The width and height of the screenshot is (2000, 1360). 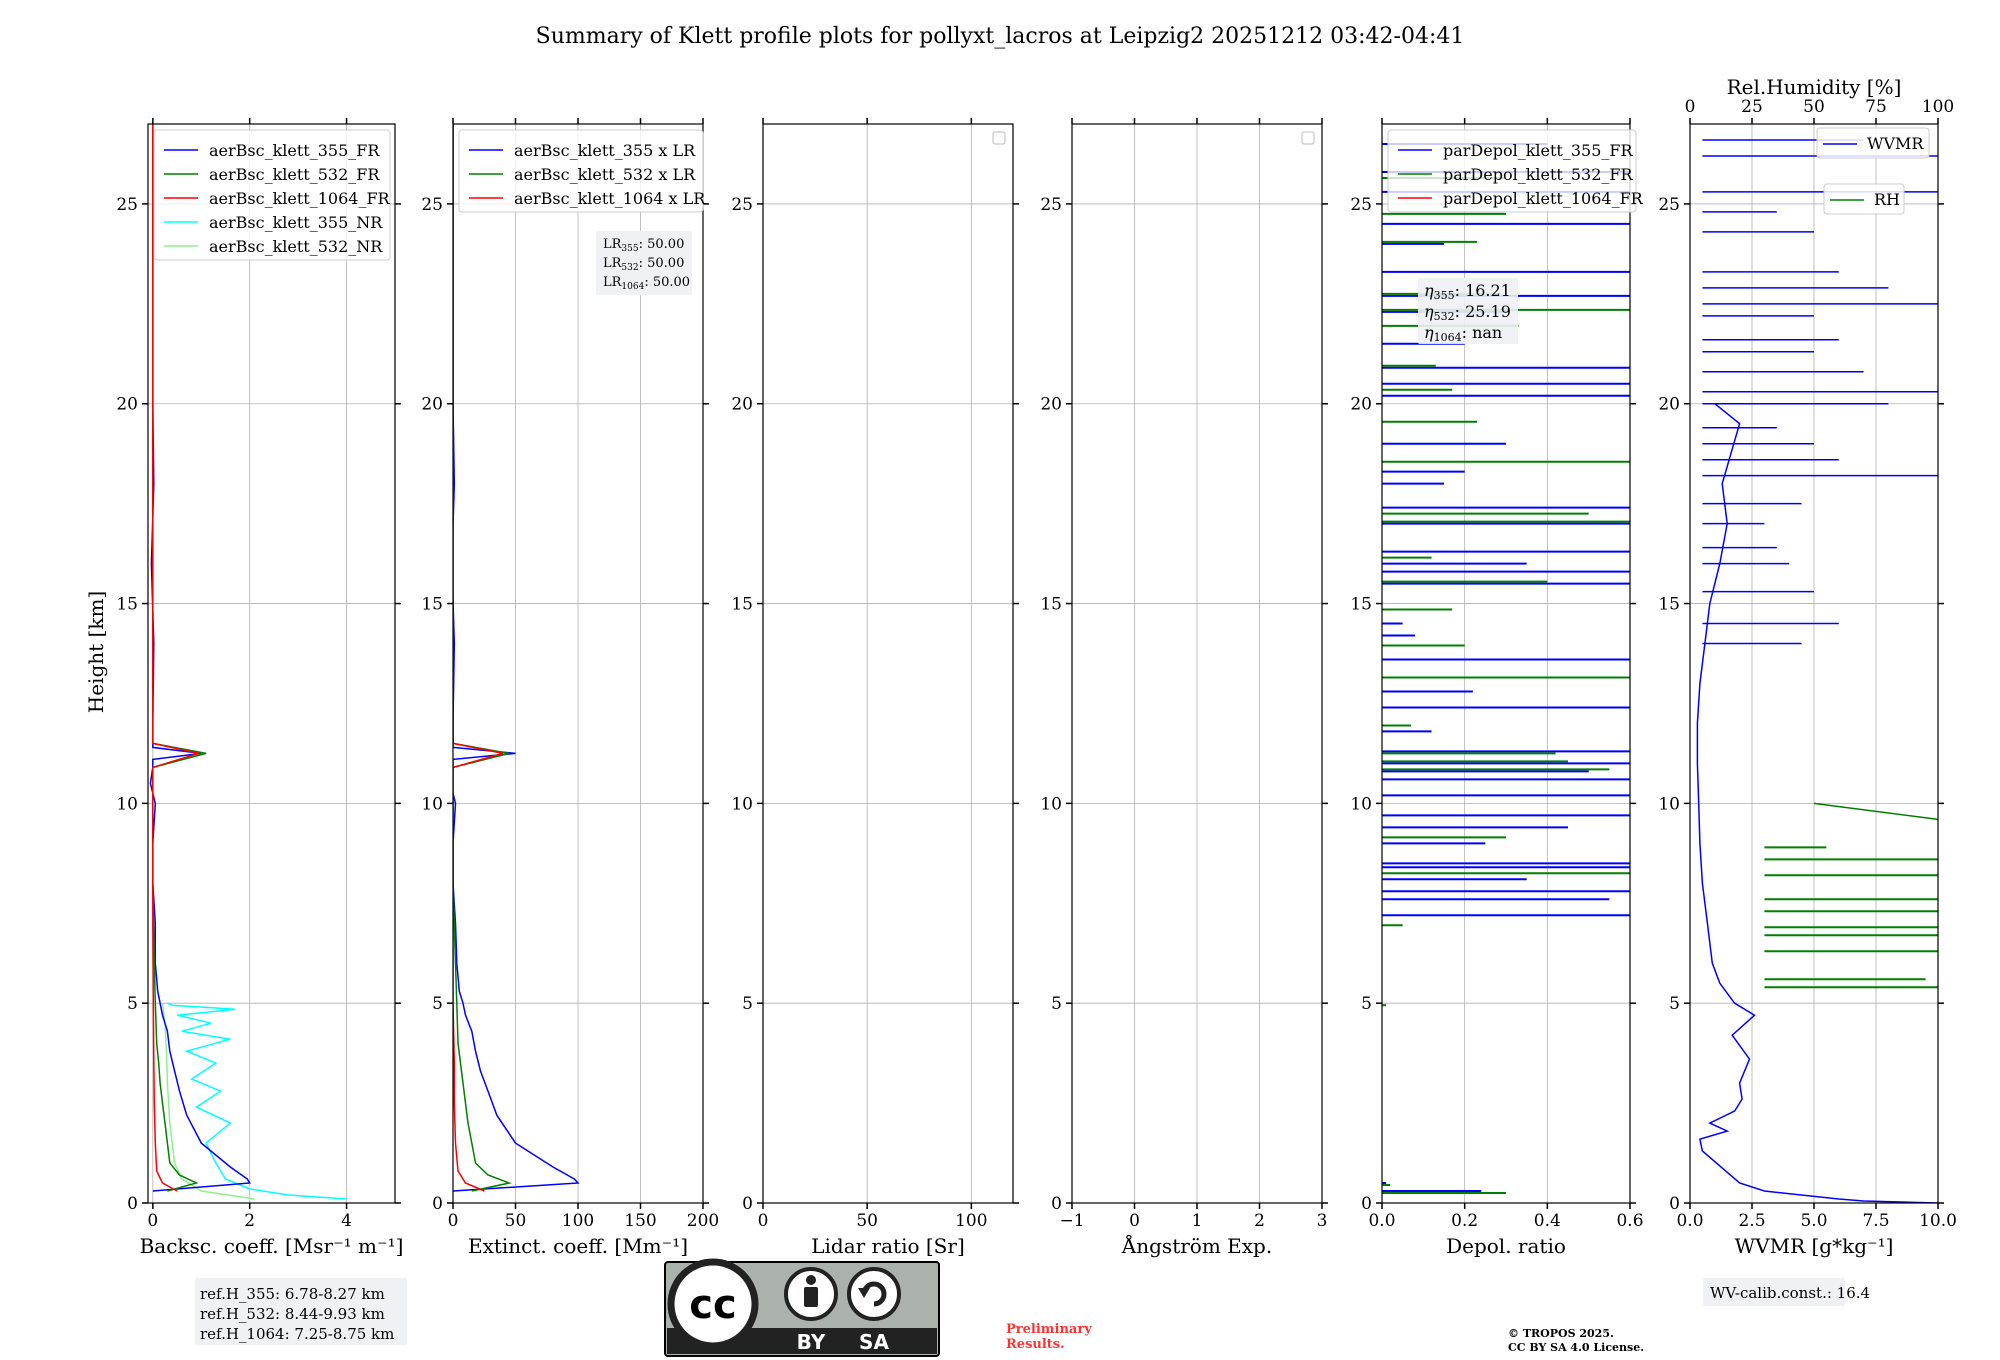 I want to click on x-tick-label: 0.4, so click(x=1547, y=1221).